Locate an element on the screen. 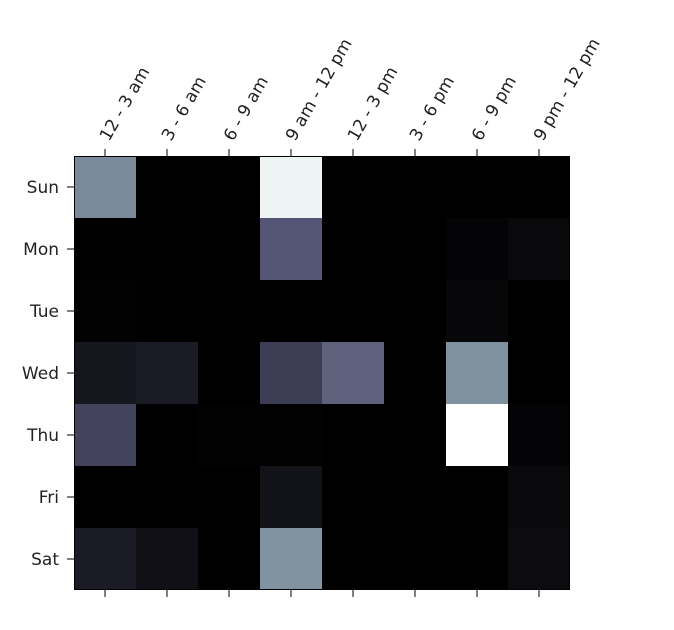 This screenshot has width=674, height=630. x-tick-label: 9 pm - 12 pm is located at coordinates (567, 90).